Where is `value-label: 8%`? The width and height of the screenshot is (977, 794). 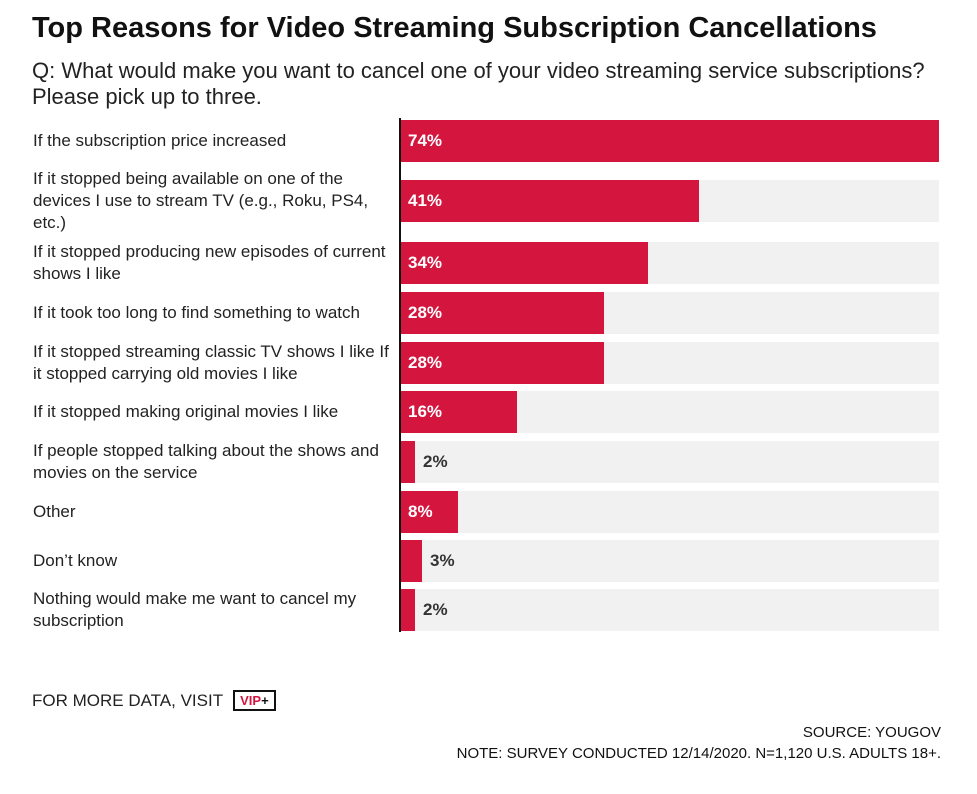
value-label: 8% is located at coordinates (420, 511).